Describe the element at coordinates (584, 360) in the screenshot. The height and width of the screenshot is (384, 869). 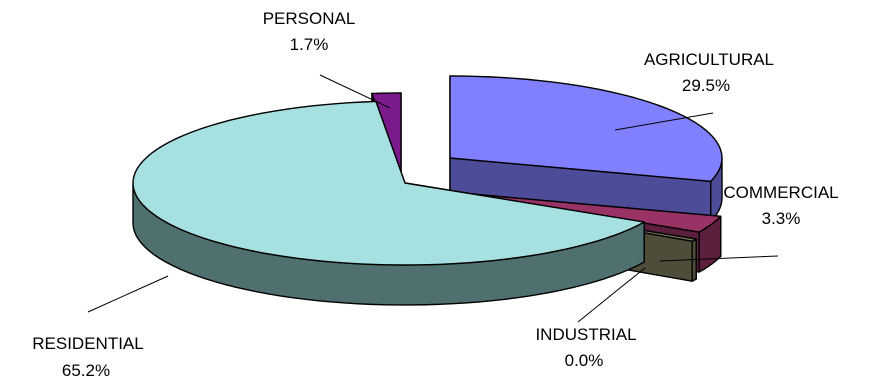
I see `slice-value-industrial: 0.0%` at that location.